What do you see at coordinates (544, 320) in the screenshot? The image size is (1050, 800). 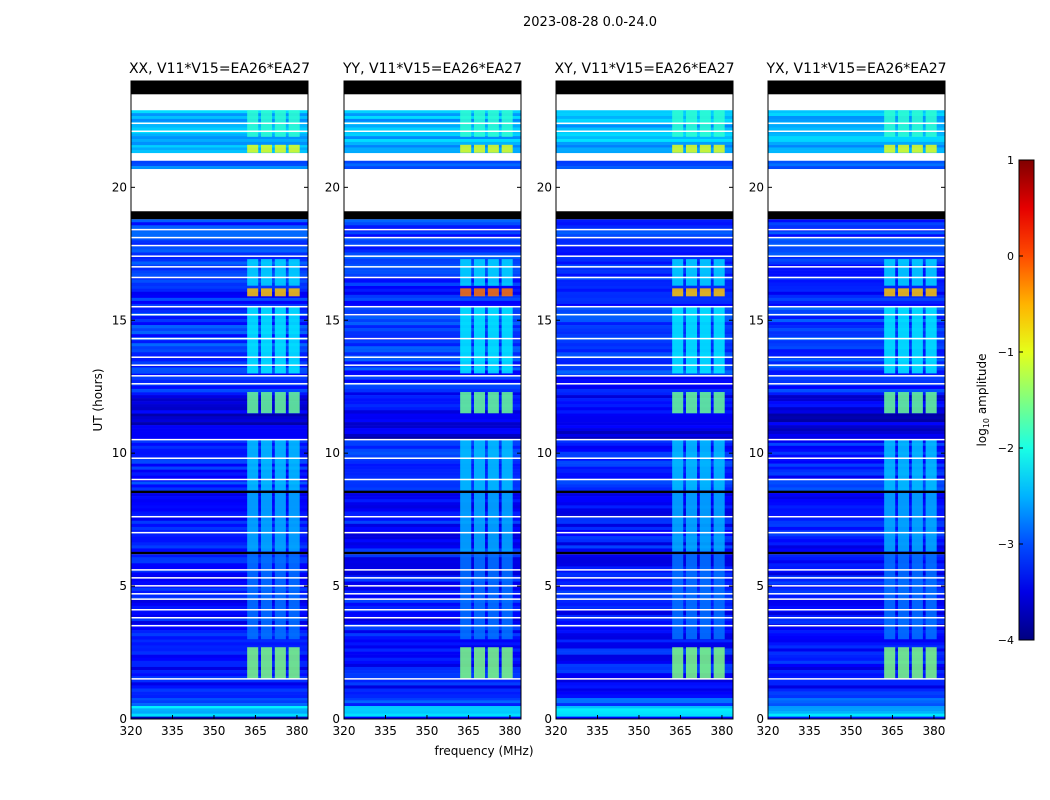 I see `y-tick-label: 15` at bounding box center [544, 320].